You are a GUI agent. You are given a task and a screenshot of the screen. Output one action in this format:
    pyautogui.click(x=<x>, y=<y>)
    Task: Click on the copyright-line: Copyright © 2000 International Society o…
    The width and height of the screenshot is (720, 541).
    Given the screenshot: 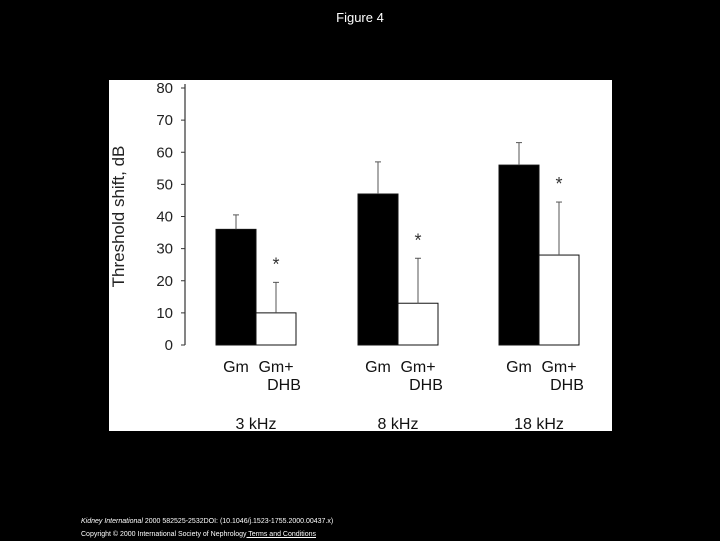 What is the action you would take?
    pyautogui.click(x=207, y=534)
    